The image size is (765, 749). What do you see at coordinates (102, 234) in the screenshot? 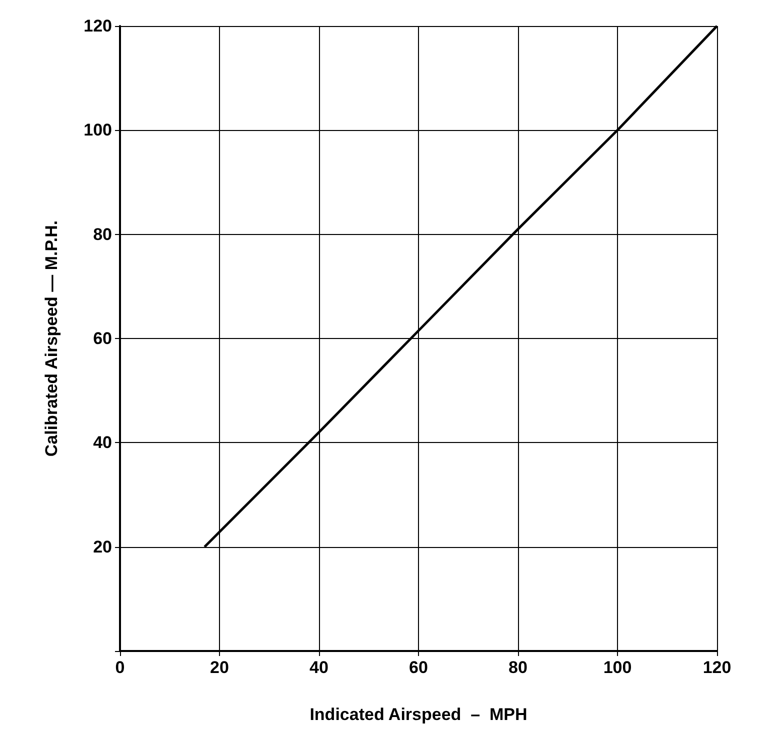
I see `y-tick-label: 80` at bounding box center [102, 234].